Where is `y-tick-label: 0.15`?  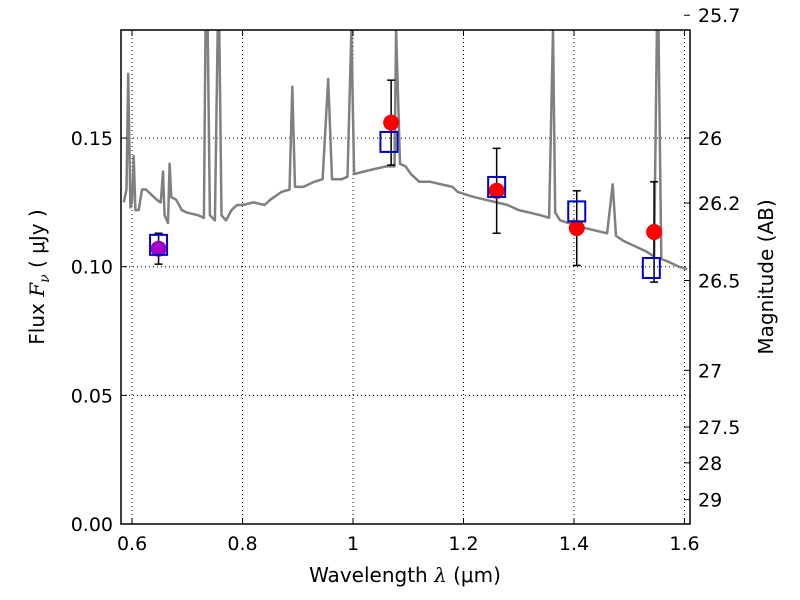 y-tick-label: 0.15 is located at coordinates (92, 139).